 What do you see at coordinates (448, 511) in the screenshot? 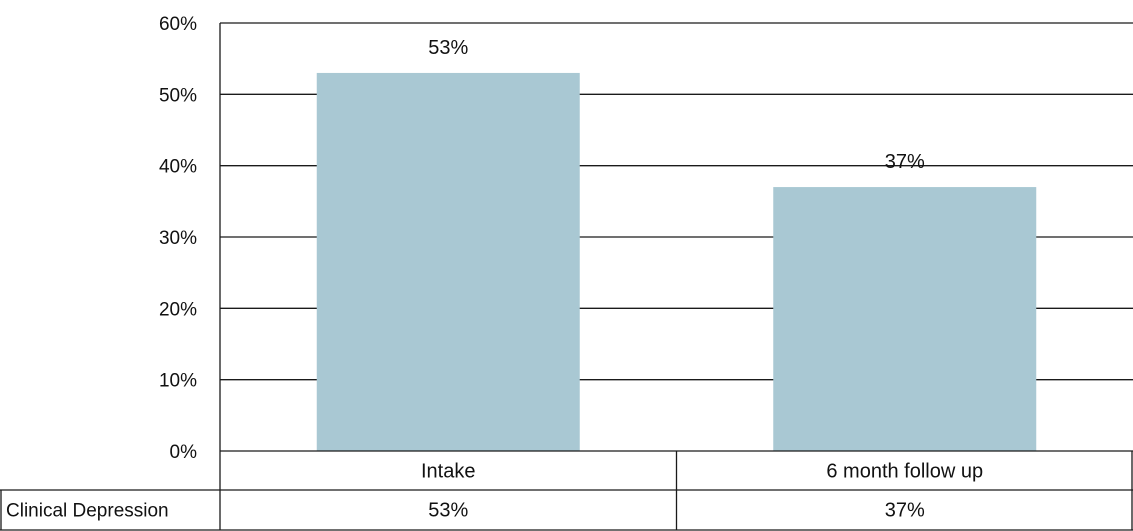
I see `table-value: 53%` at bounding box center [448, 511].